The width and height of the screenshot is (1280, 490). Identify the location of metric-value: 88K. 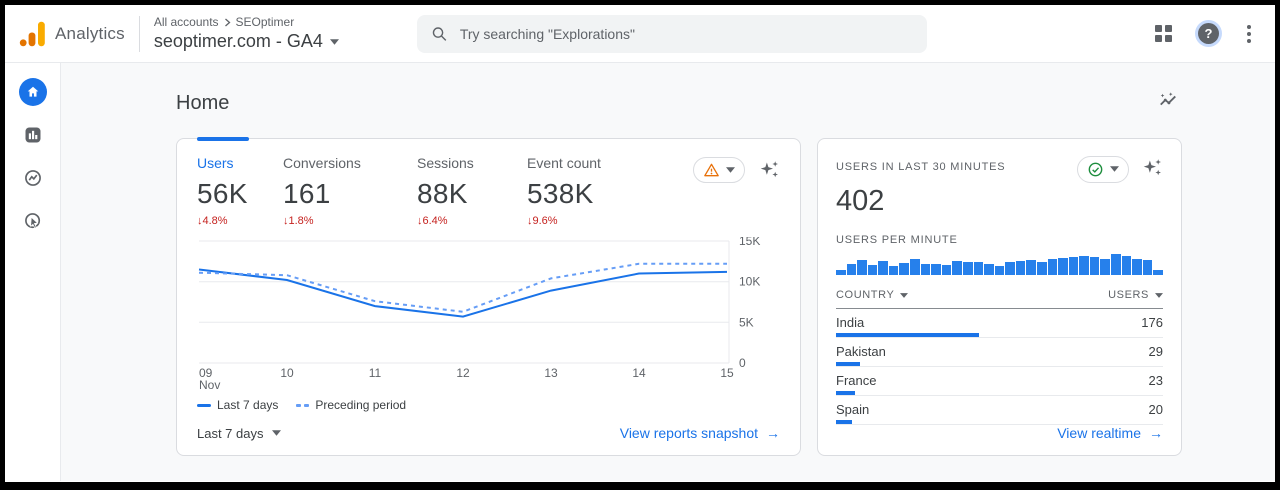
(442, 193).